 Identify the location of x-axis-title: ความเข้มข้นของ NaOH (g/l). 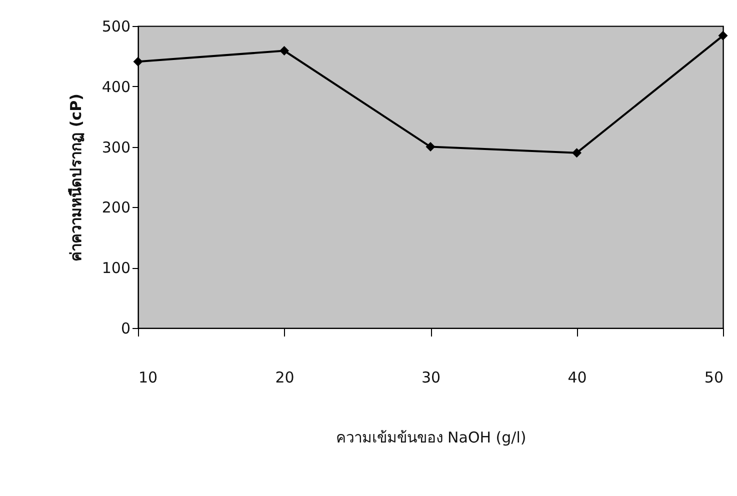
(431, 437).